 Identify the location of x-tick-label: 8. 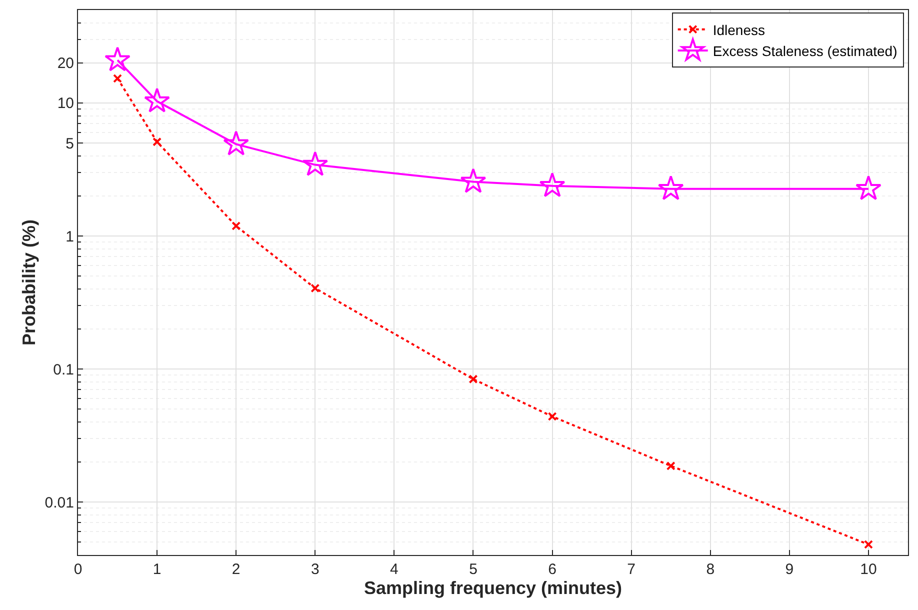
(710, 569).